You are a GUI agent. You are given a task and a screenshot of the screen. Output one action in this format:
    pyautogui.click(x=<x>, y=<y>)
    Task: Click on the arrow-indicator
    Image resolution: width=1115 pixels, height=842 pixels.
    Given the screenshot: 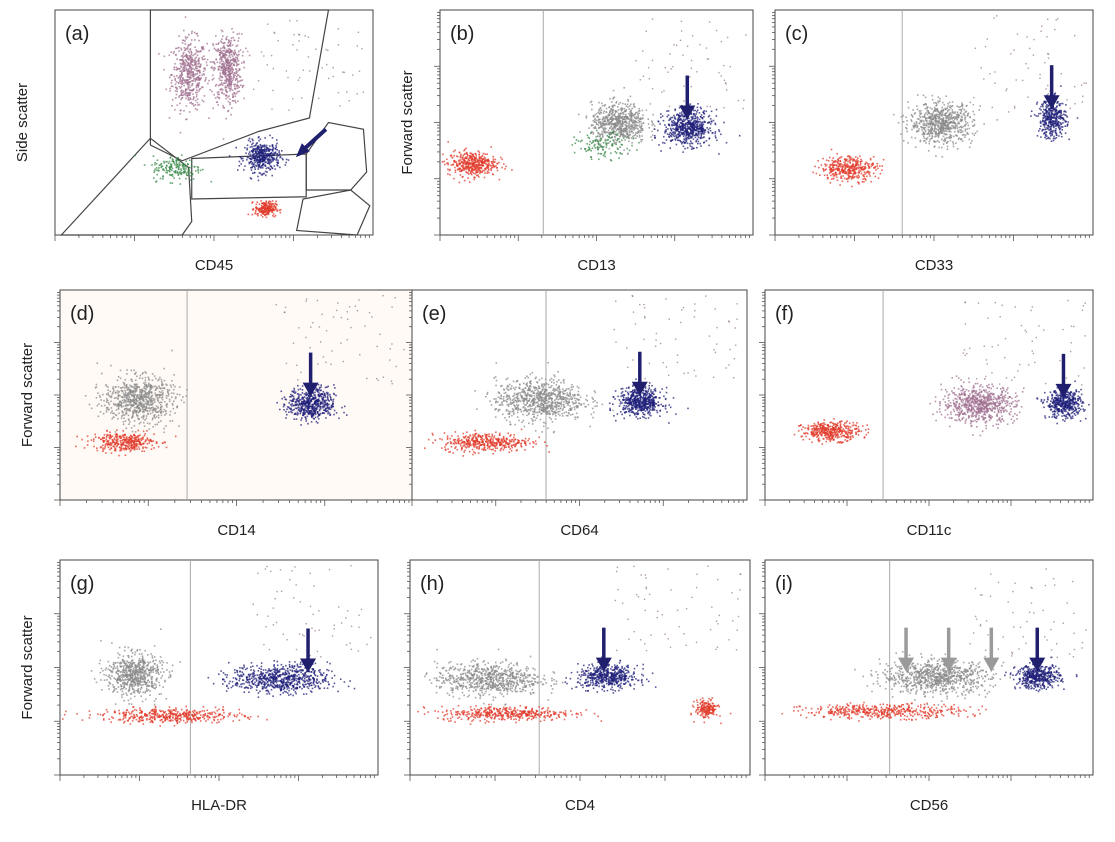 What is the action you would take?
    pyautogui.click(x=311, y=142)
    